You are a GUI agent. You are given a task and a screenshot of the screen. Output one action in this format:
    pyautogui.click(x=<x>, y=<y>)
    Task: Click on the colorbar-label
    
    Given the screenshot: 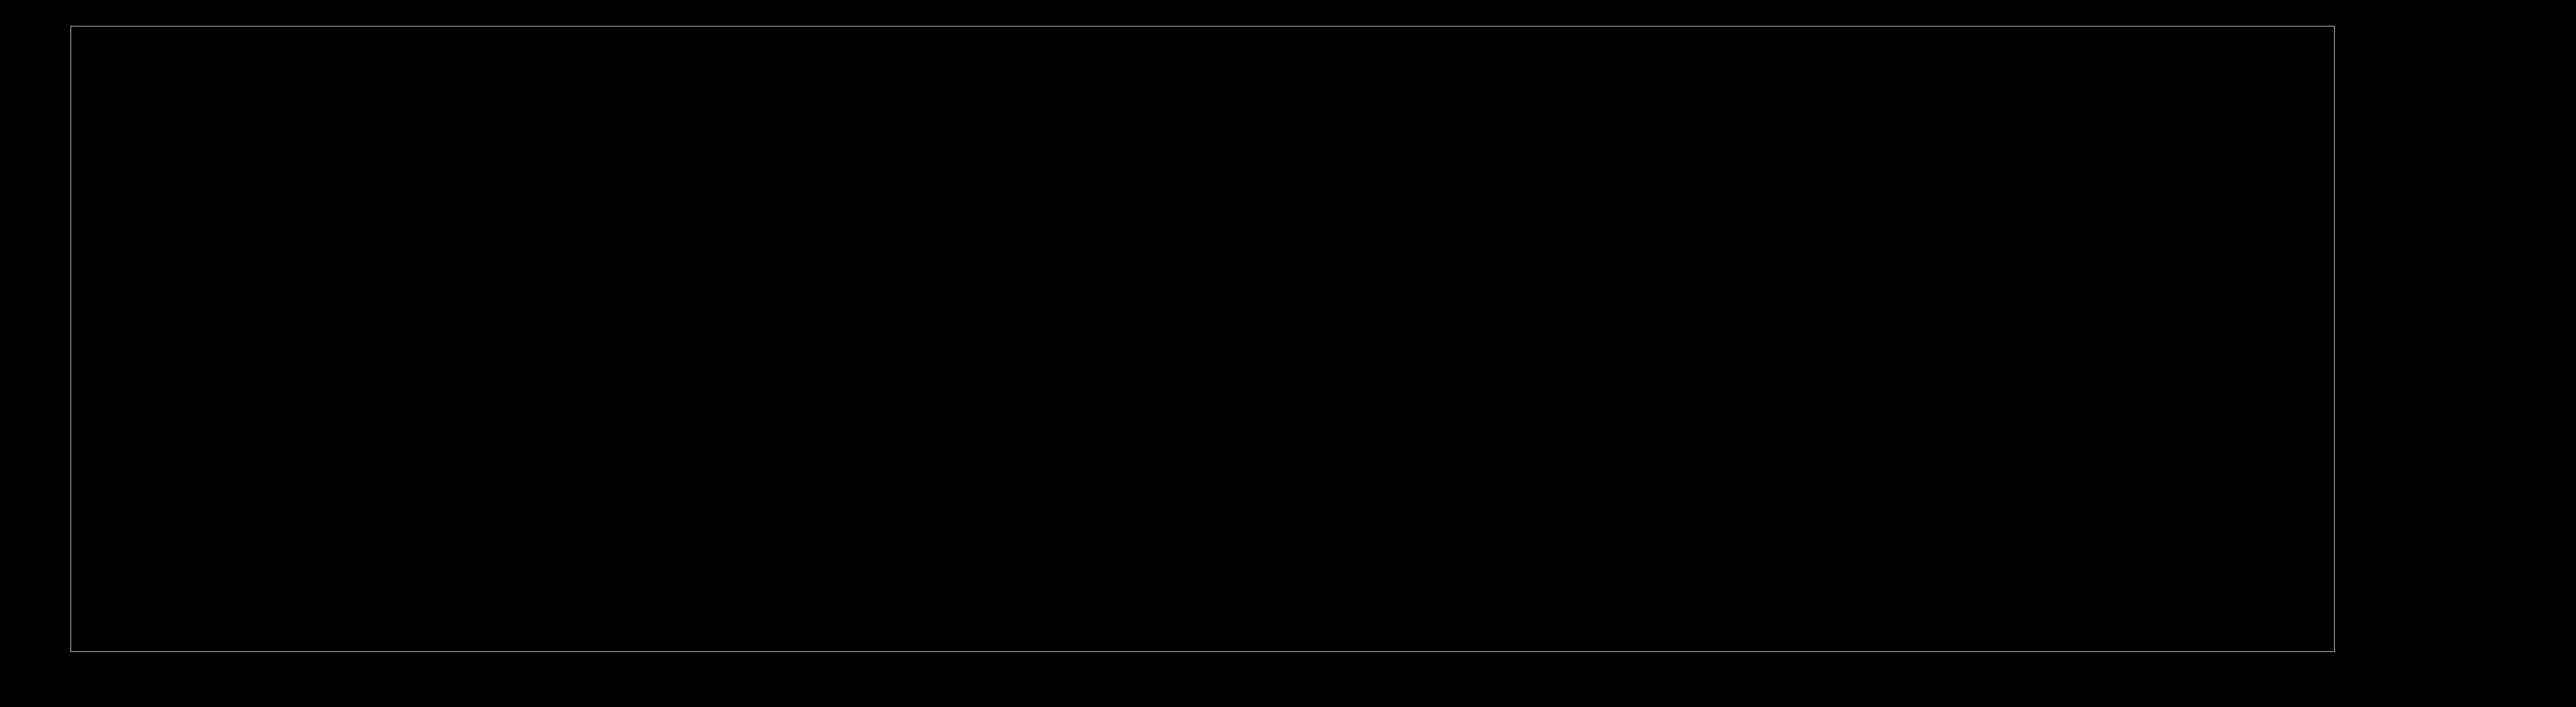 What is the action you would take?
    pyautogui.click(x=2543, y=346)
    